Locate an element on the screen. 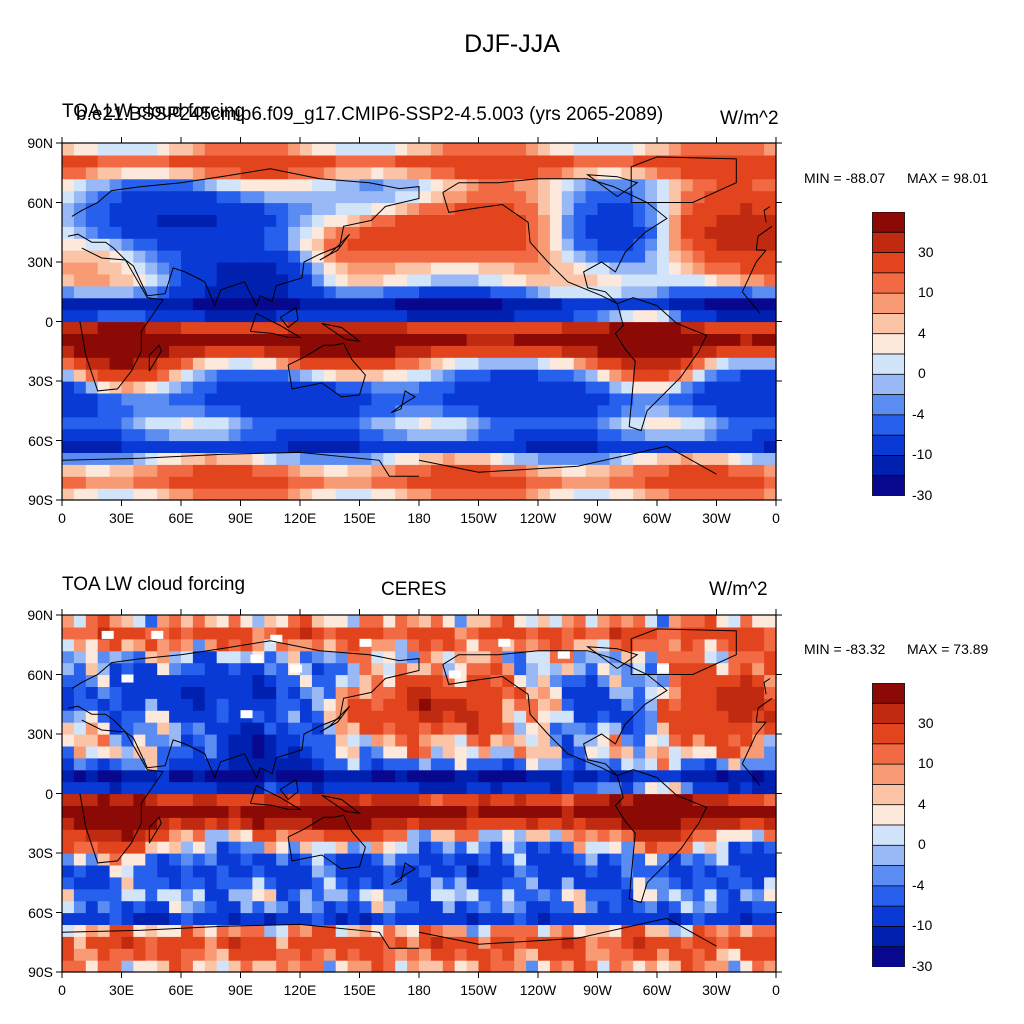 This screenshot has width=1024, height=1024. lat-tick-label: 90S is located at coordinates (40, 500).